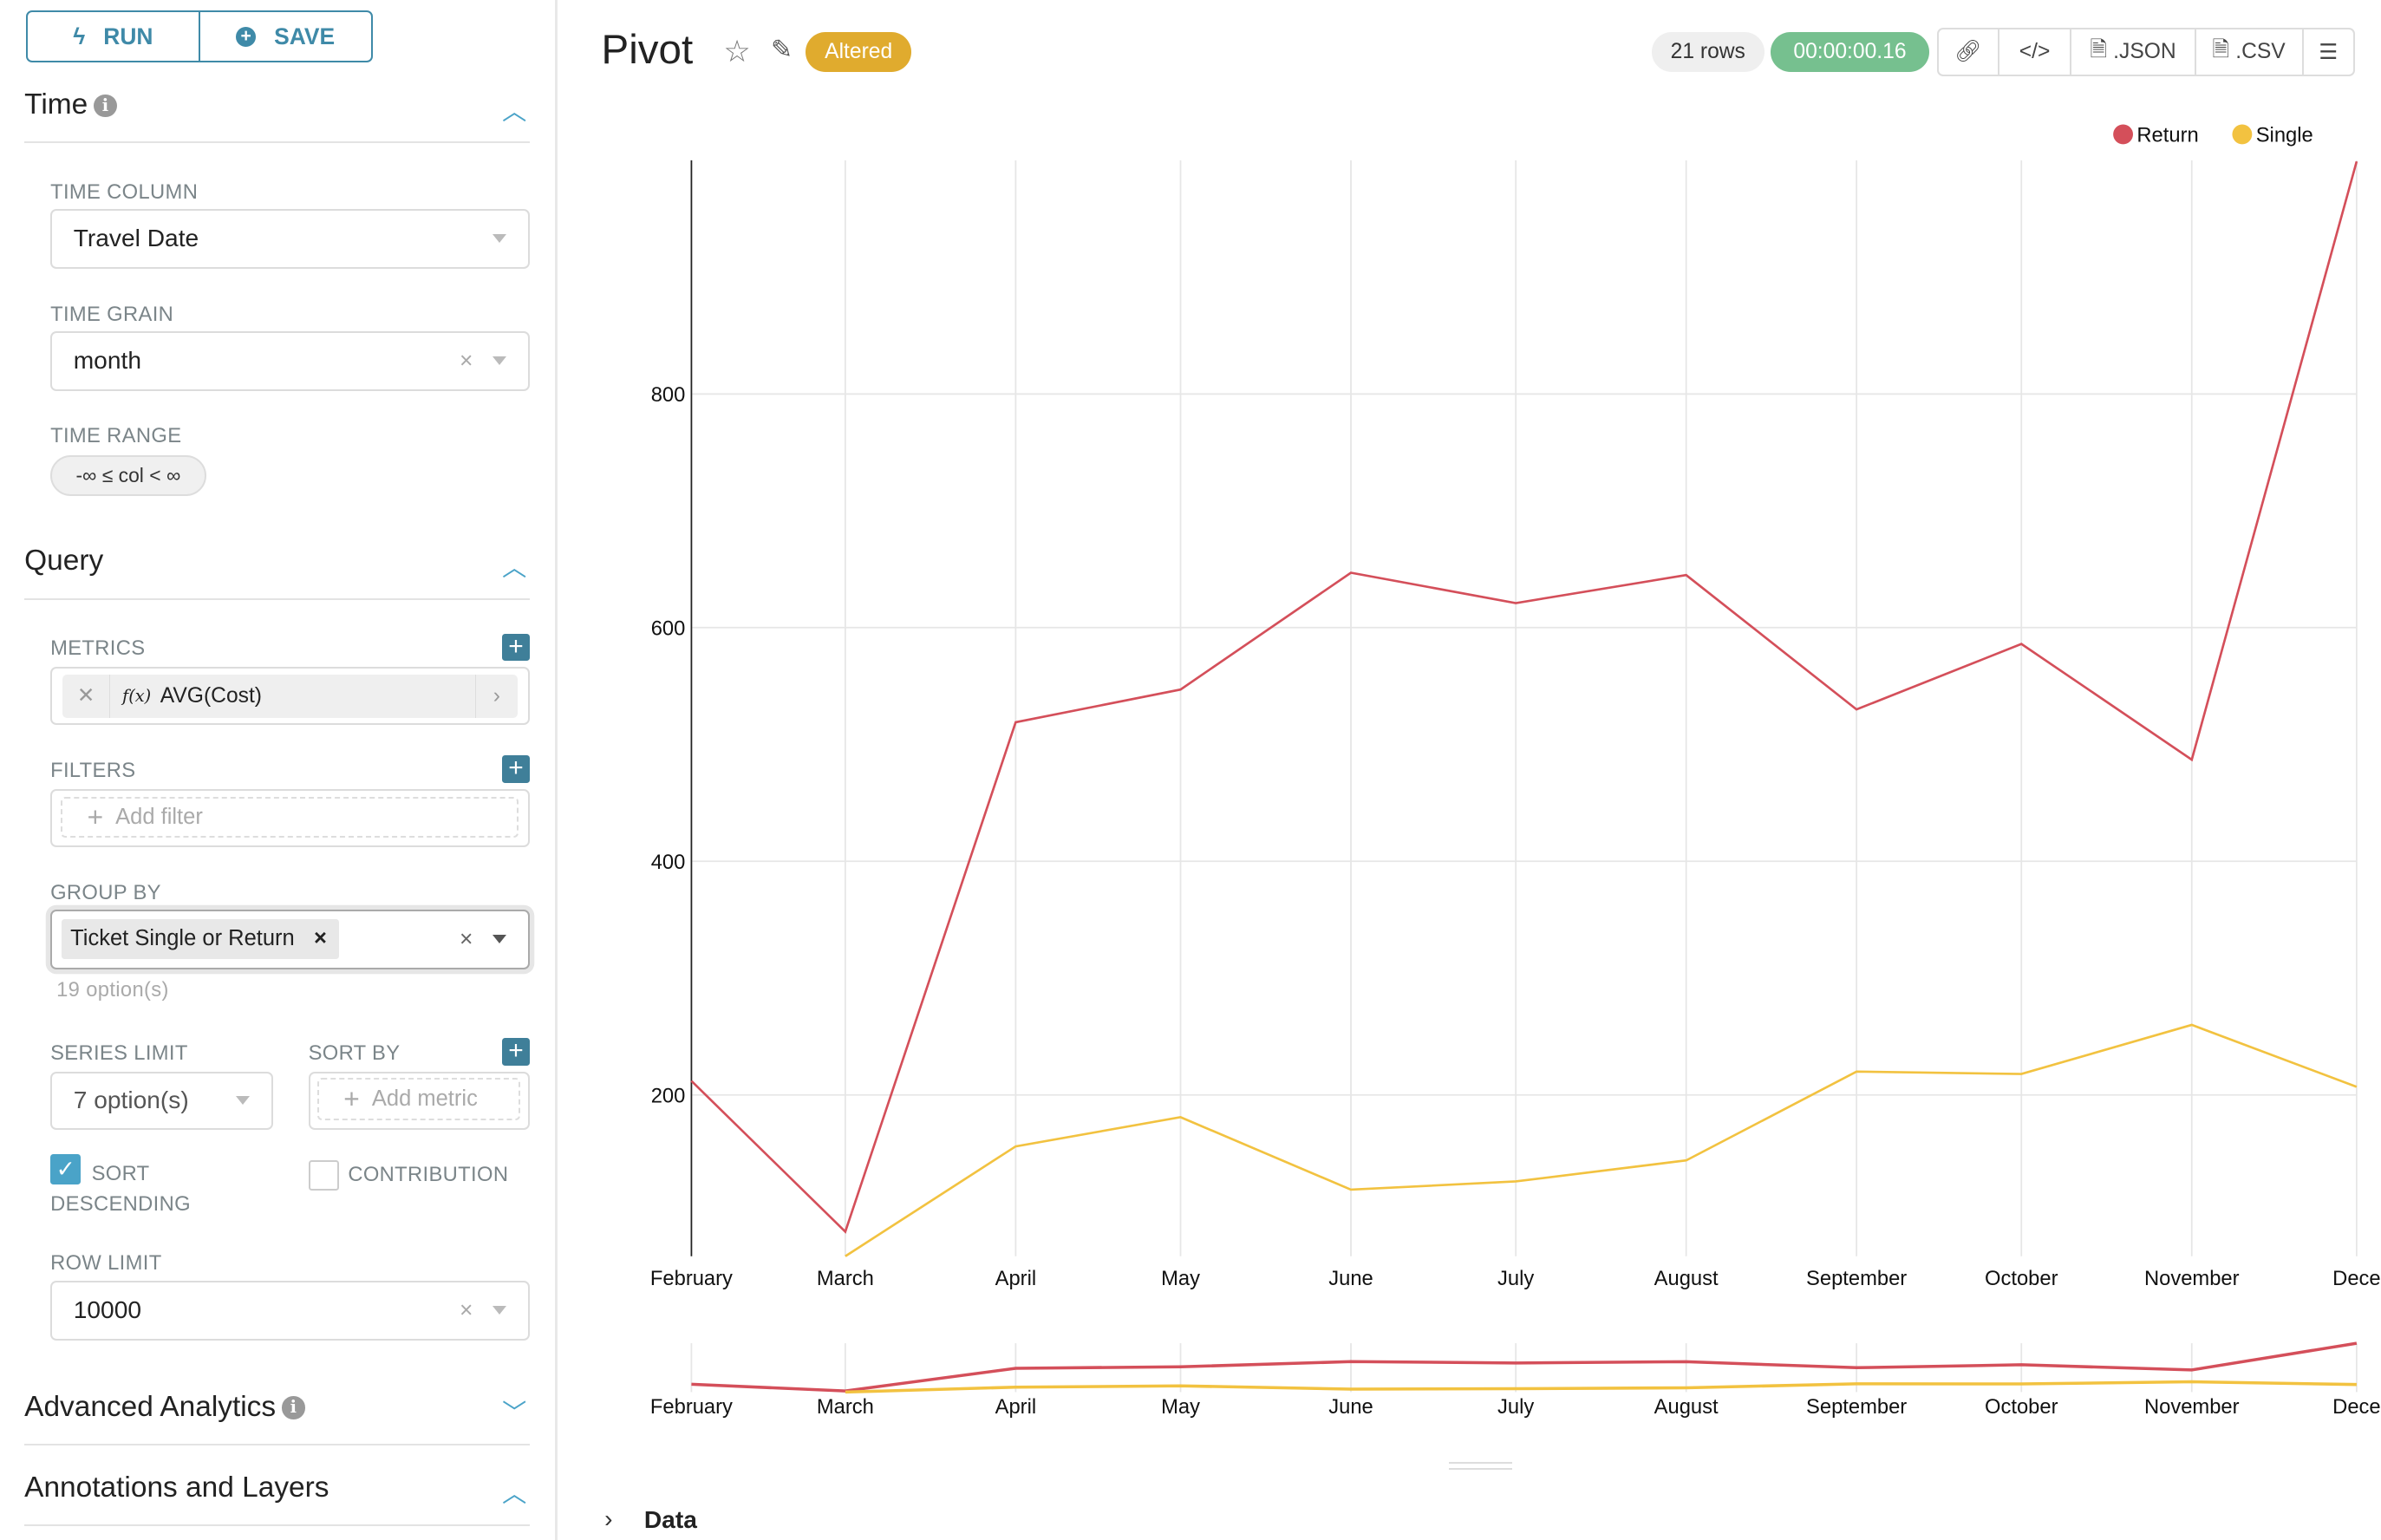 The height and width of the screenshot is (1540, 2381). I want to click on remove-metric-icon: ✕, so click(86, 696).